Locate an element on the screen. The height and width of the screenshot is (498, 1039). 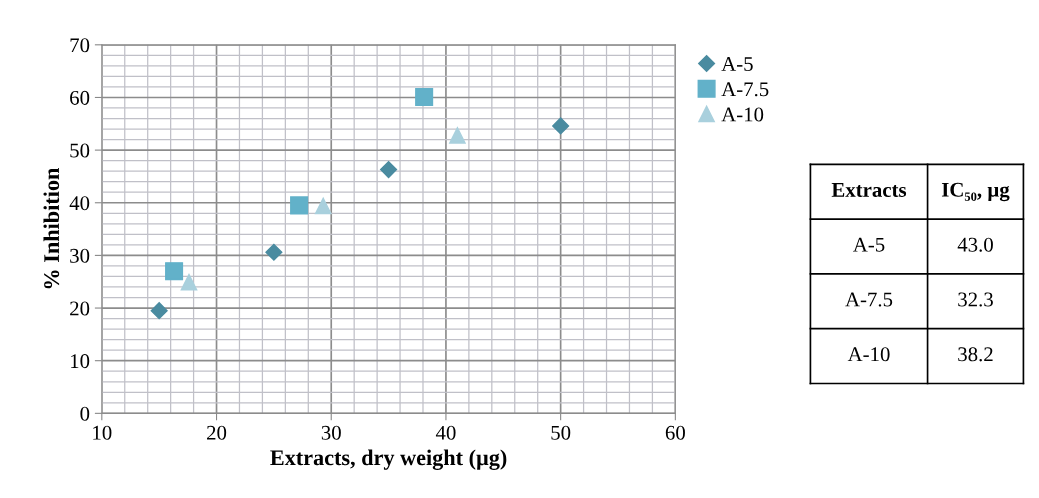
text: A-10 is located at coordinates (868, 354).